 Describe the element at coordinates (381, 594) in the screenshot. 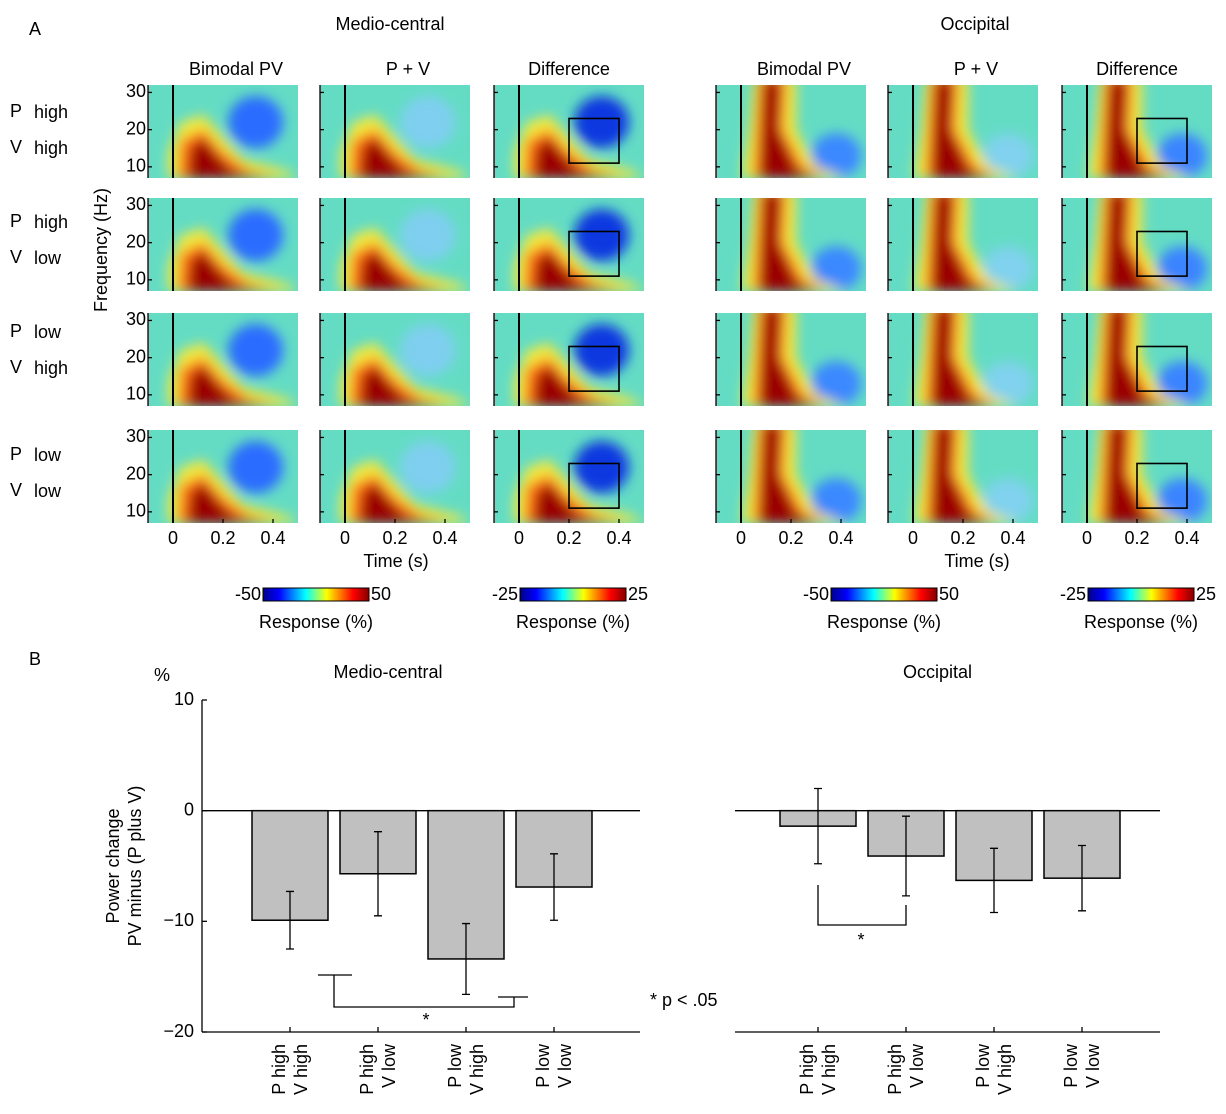

I see `colorbar-max: 50` at that location.